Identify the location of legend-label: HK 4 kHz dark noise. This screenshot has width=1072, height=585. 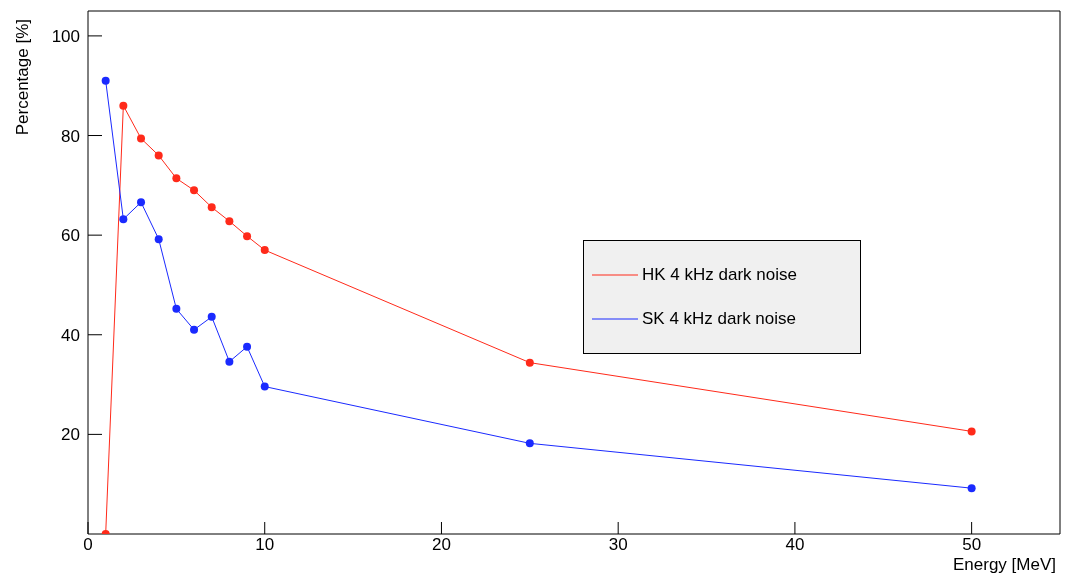
(719, 275).